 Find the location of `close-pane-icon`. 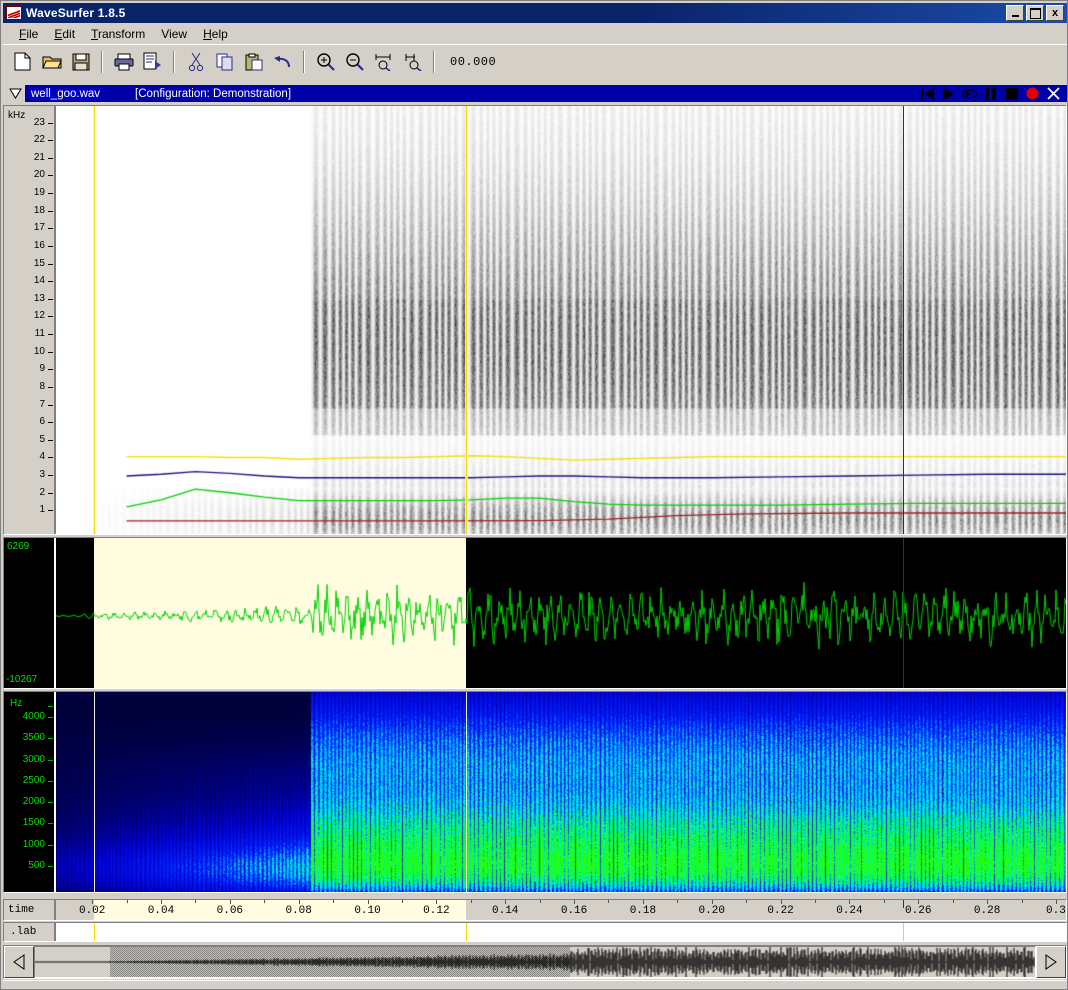

close-pane-icon is located at coordinates (1053, 93).